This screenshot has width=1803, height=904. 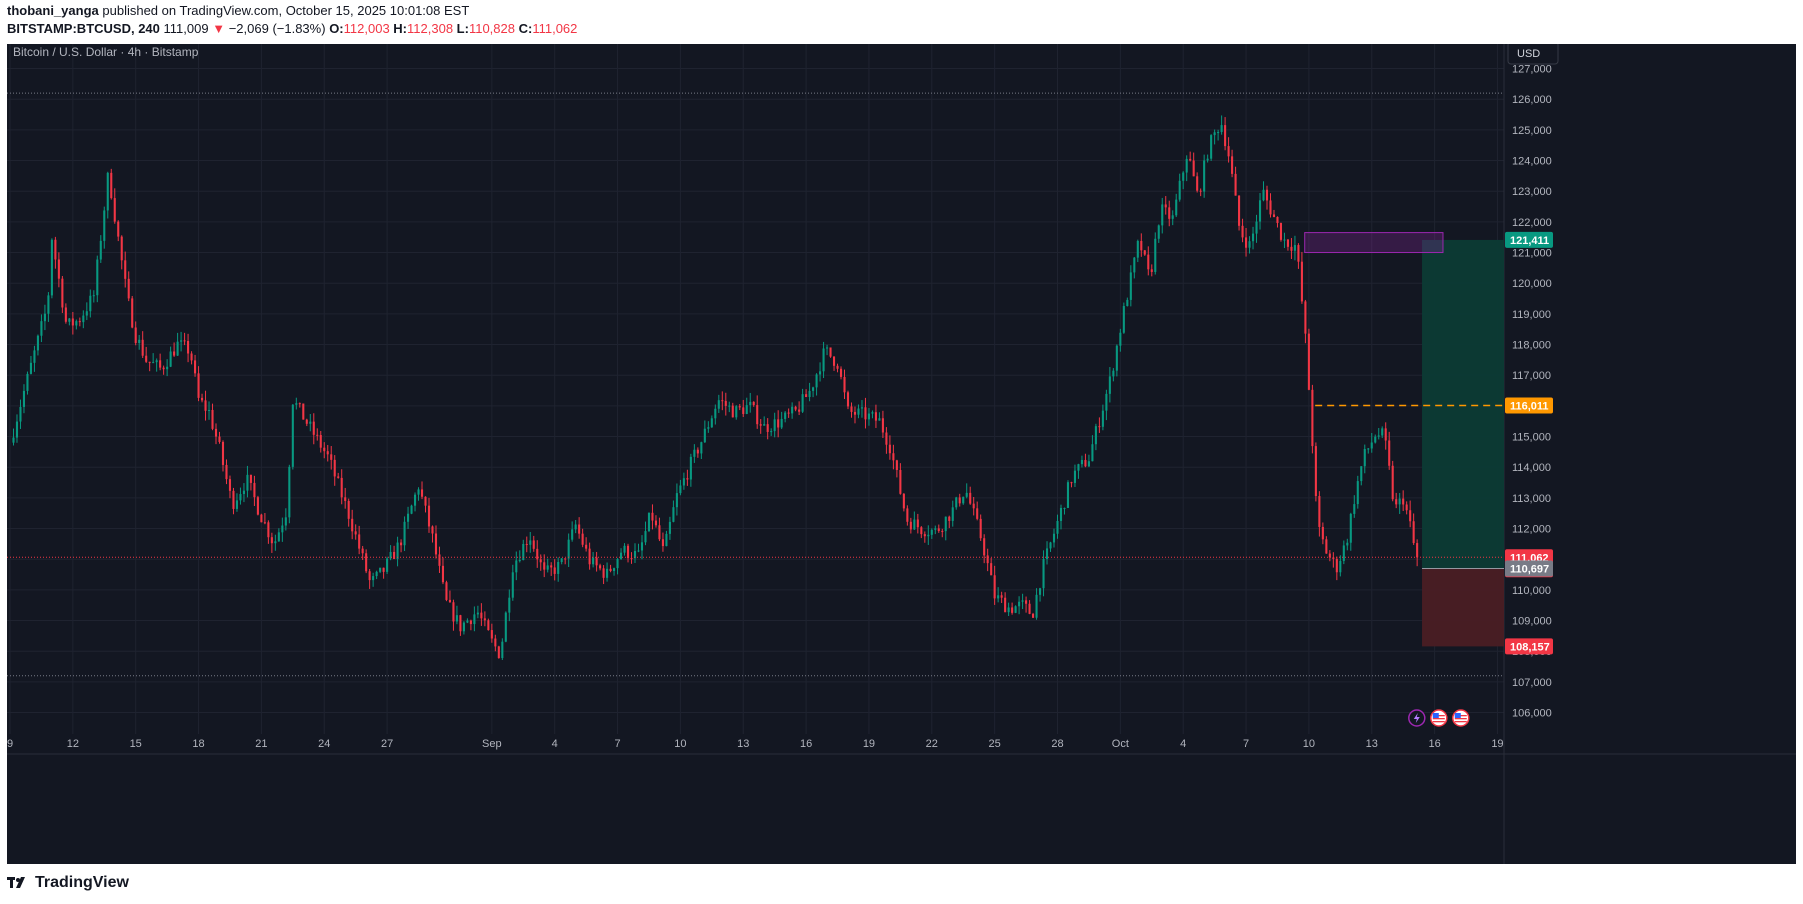 What do you see at coordinates (743, 744) in the screenshot?
I see `x-tick-label: 13` at bounding box center [743, 744].